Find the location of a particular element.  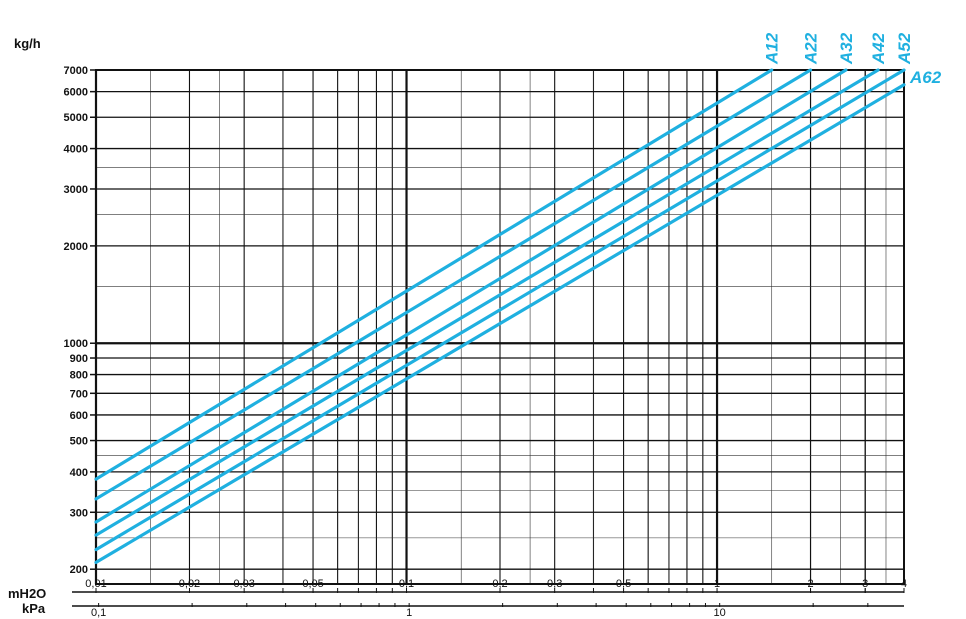

x-tick-label-mh2o: 0,01 is located at coordinates (95, 584).